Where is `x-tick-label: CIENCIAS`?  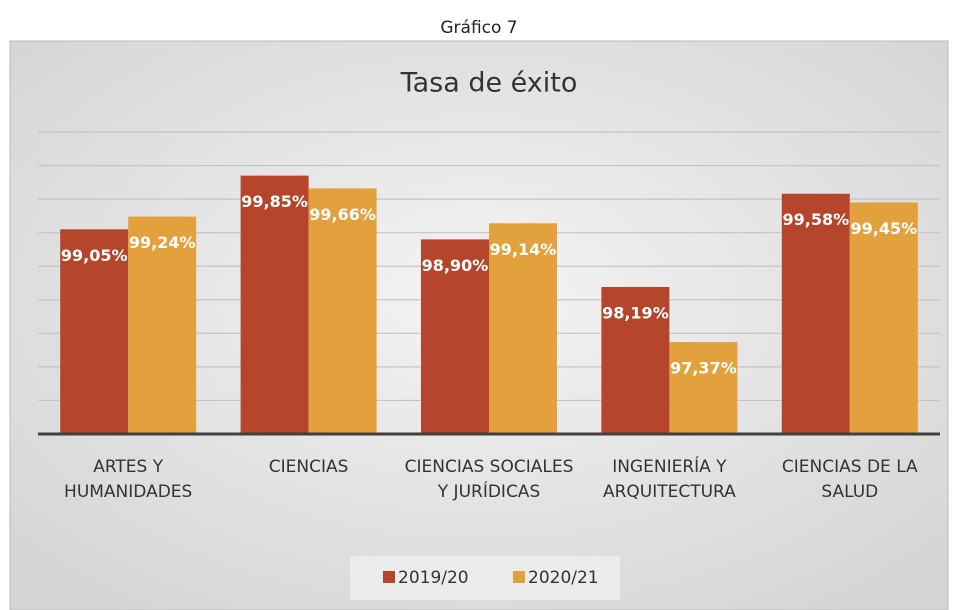 x-tick-label: CIENCIAS is located at coordinates (308, 467).